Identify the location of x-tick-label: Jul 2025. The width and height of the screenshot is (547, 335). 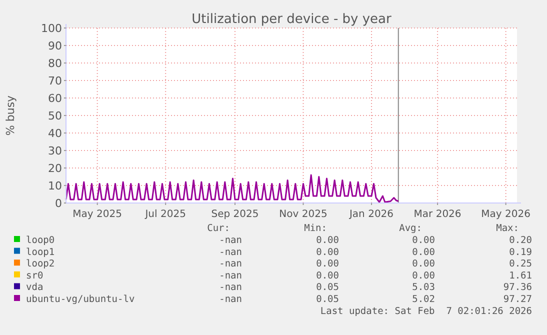
(165, 214).